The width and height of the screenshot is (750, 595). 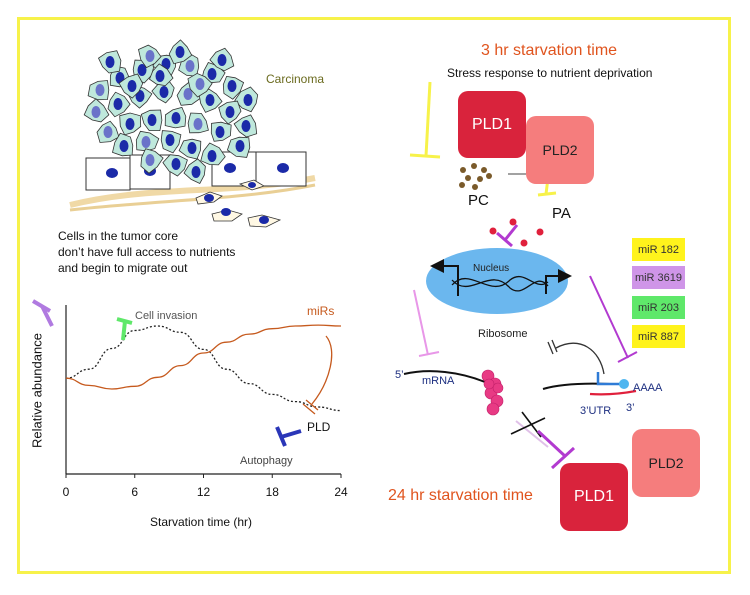 I want to click on title-24hr: 24 hr starvation time, so click(x=460, y=495).